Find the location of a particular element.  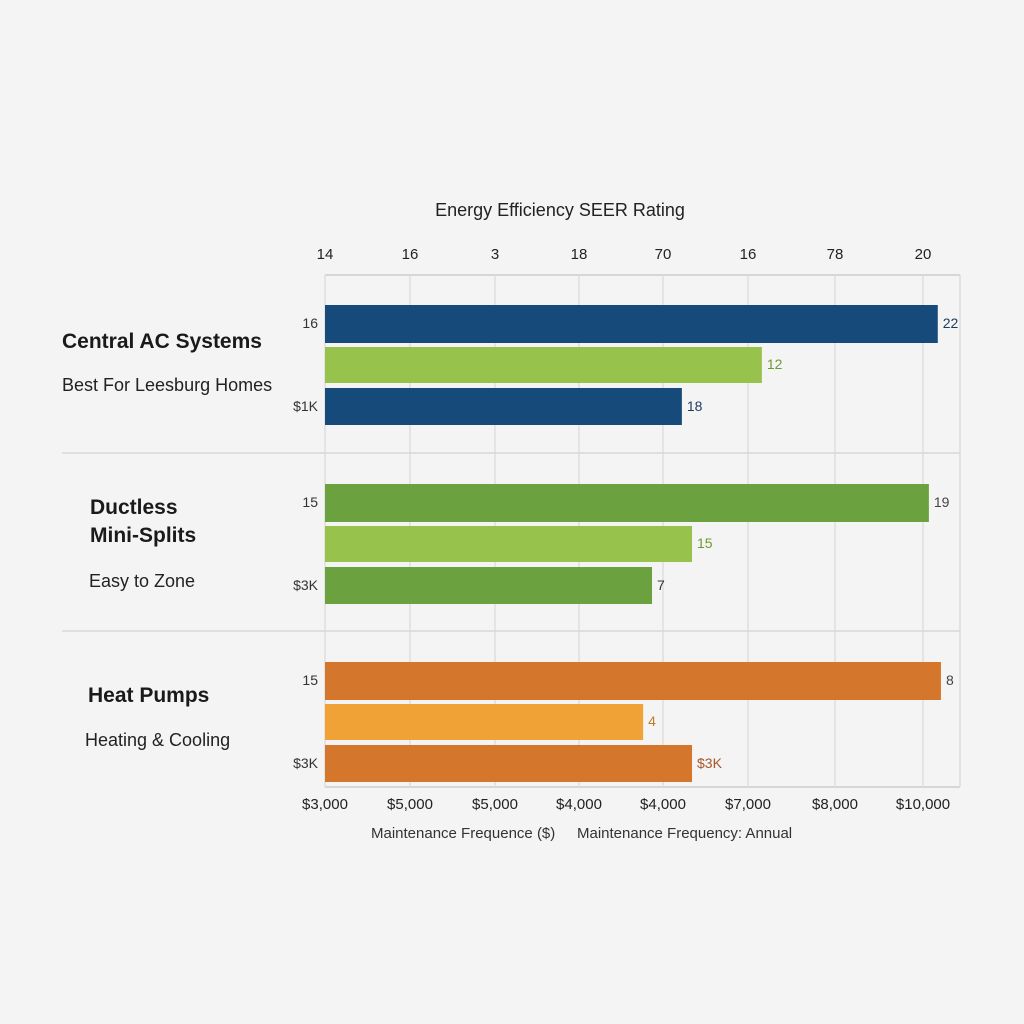

bar-value-label: 8 is located at coordinates (949, 680).